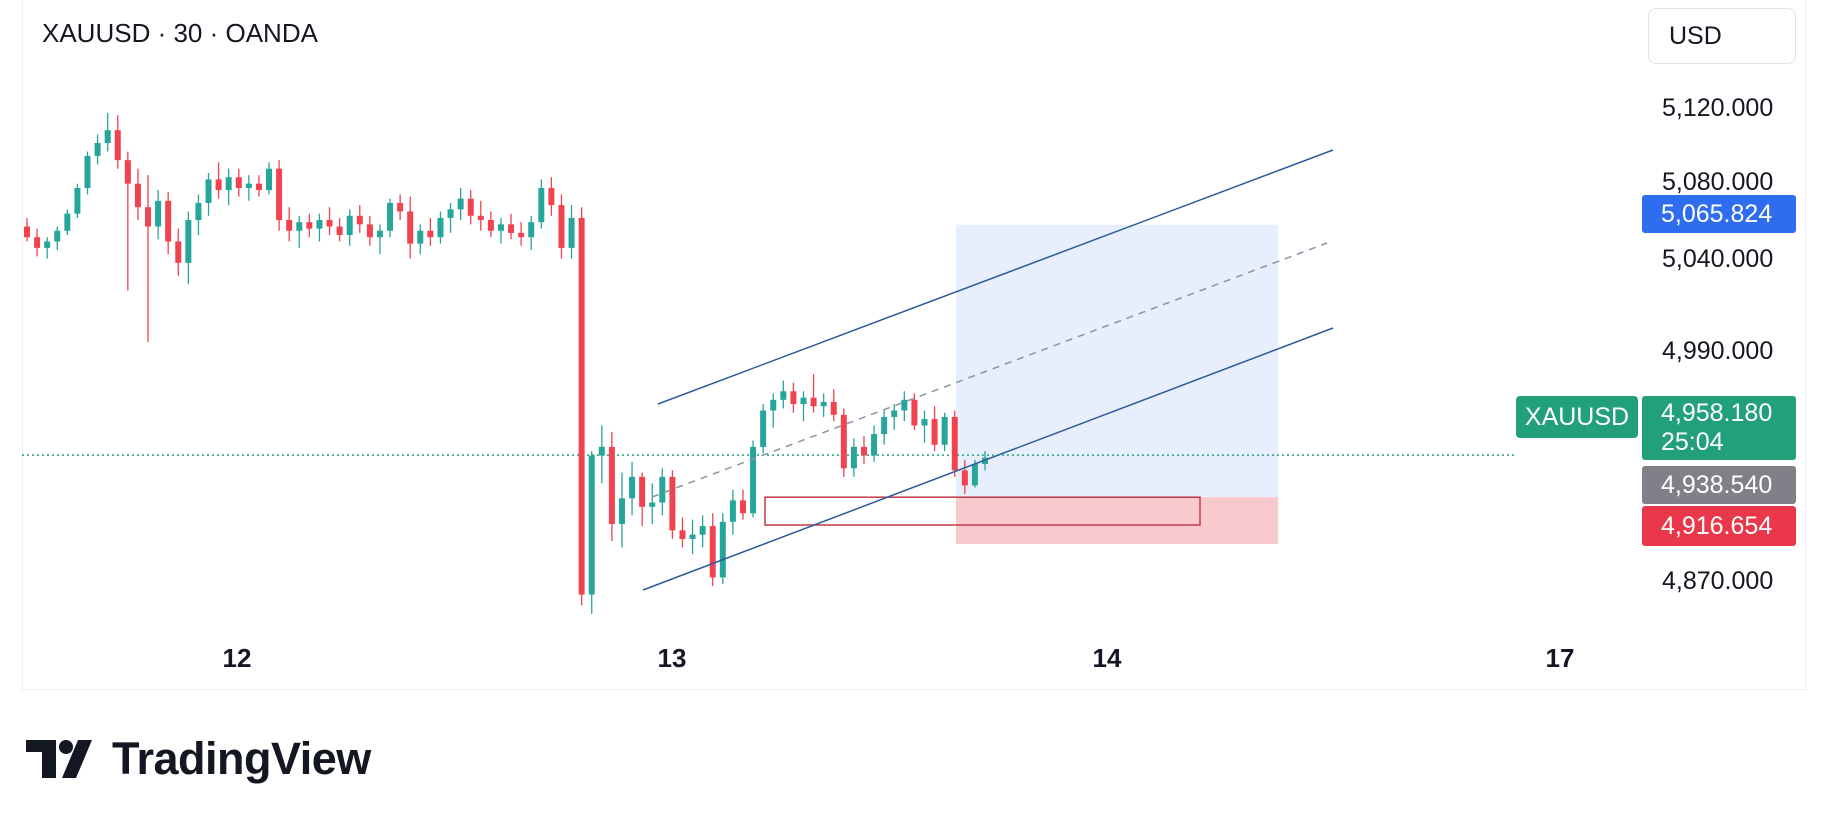 This screenshot has width=1828, height=828. I want to click on bar-countdown: 25:04, so click(1692, 442).